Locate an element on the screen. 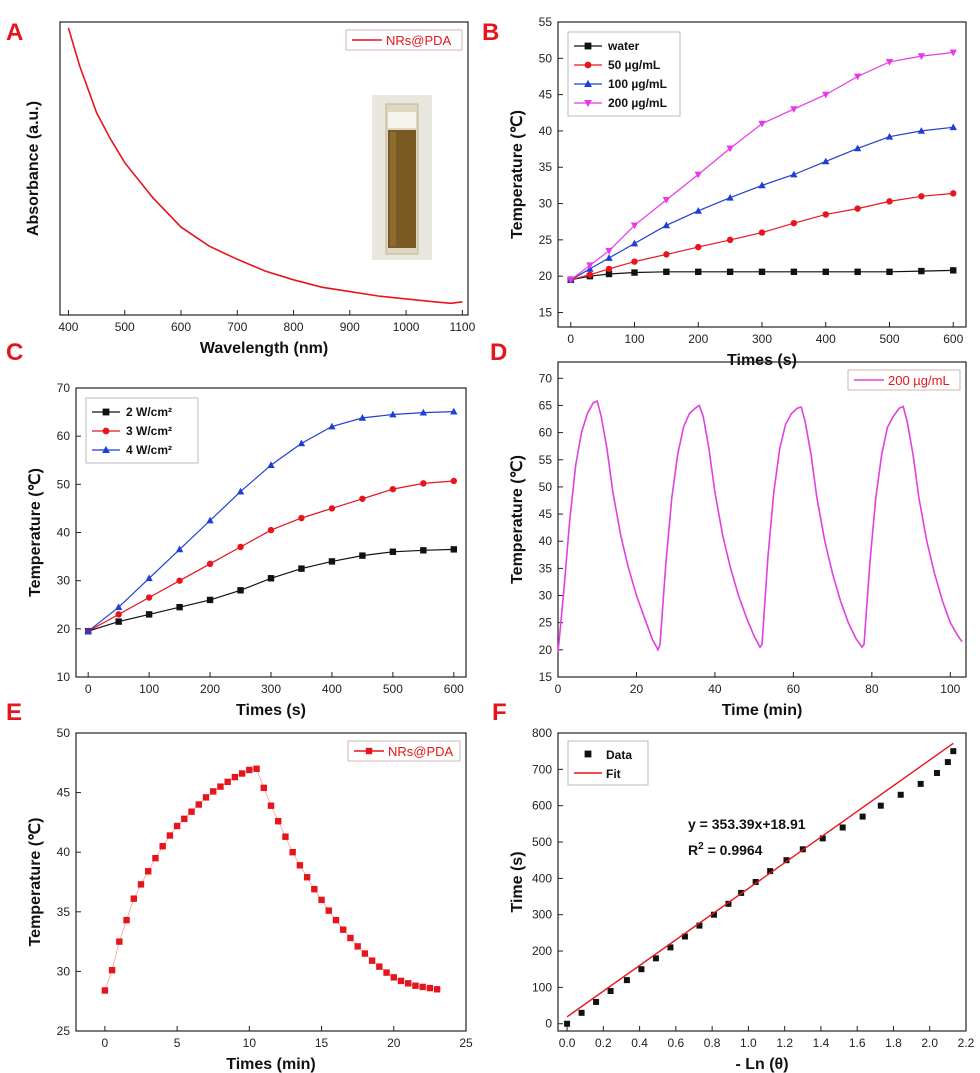  y-axis-label: Time (s) is located at coordinates (517, 881).